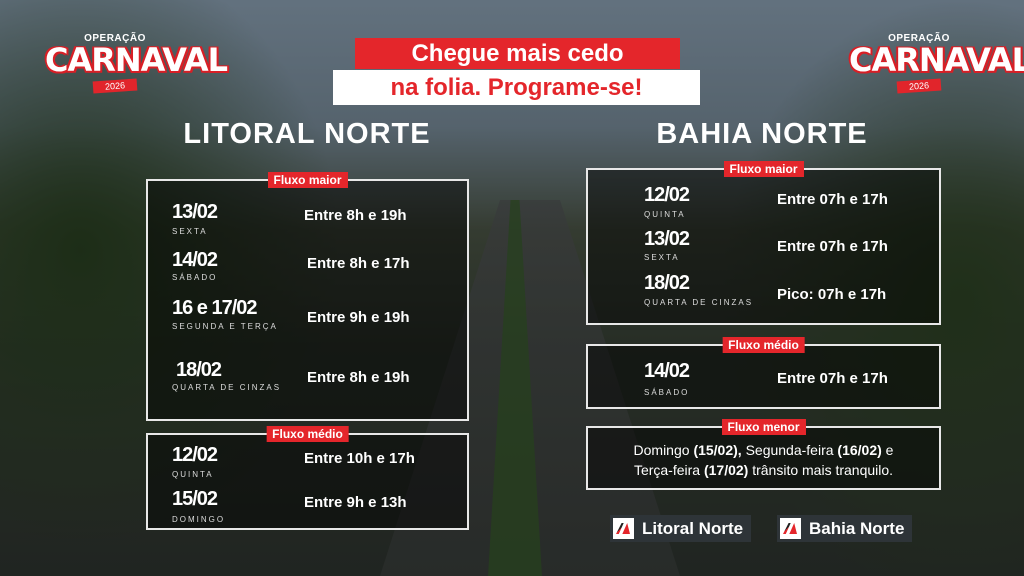 The image size is (1024, 576). I want to click on note-text: Segunda-feira, so click(789, 450).